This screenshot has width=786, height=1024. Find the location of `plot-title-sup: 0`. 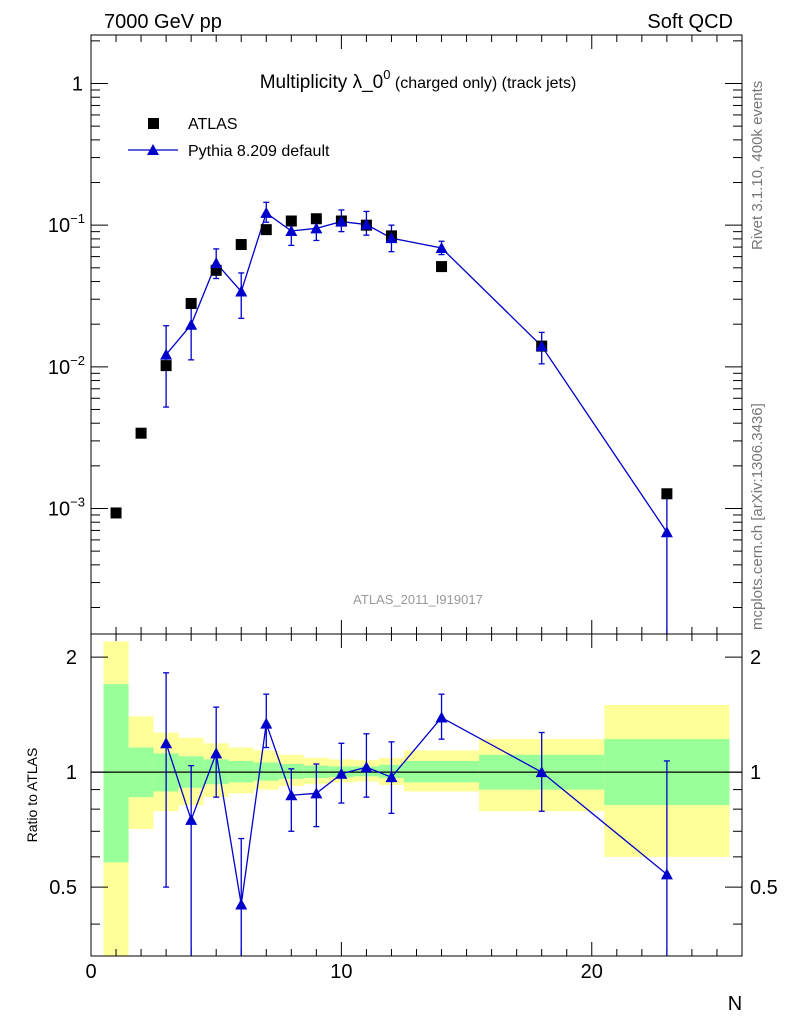

plot-title-sup: 0 is located at coordinates (386, 74).